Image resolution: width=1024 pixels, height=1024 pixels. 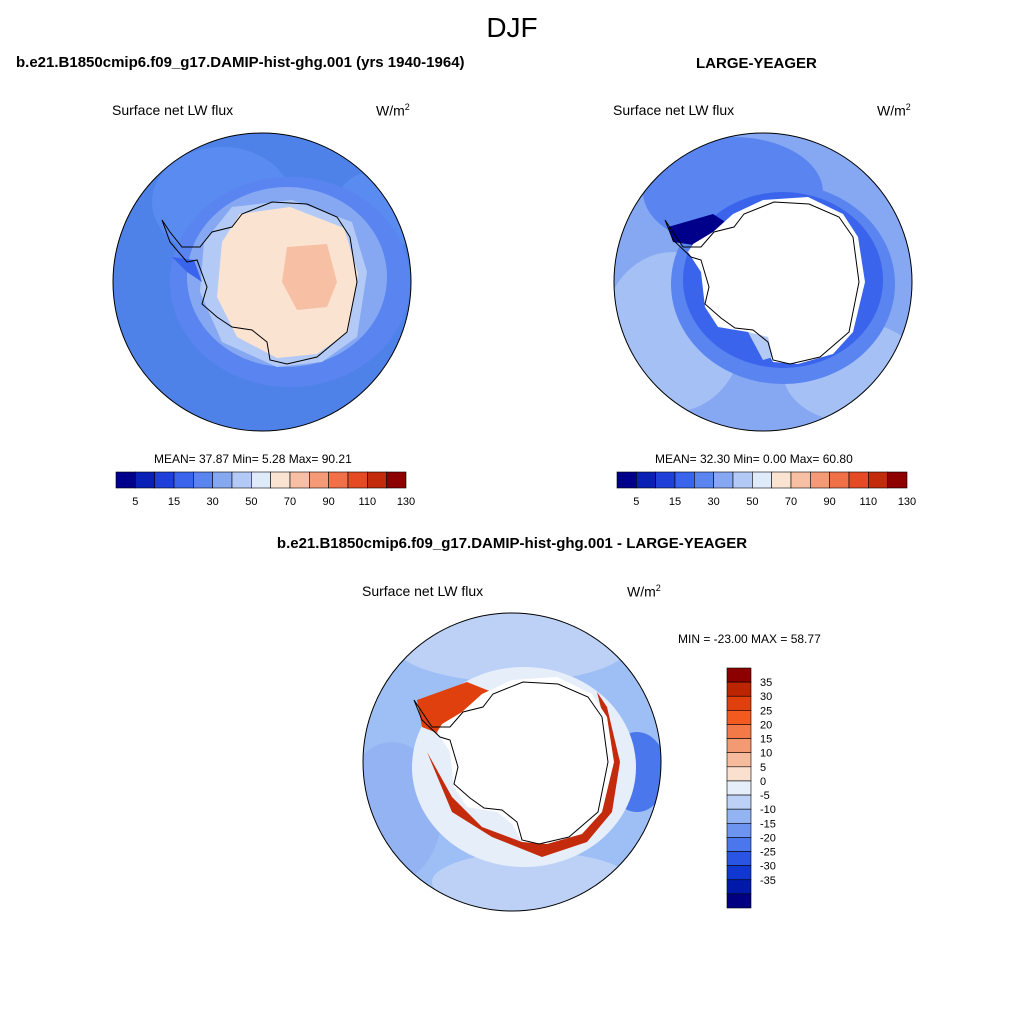 I want to click on panel2-stats: MEAN= 32.30 Min= 0.00 Max= 60.80, so click(x=754, y=459).